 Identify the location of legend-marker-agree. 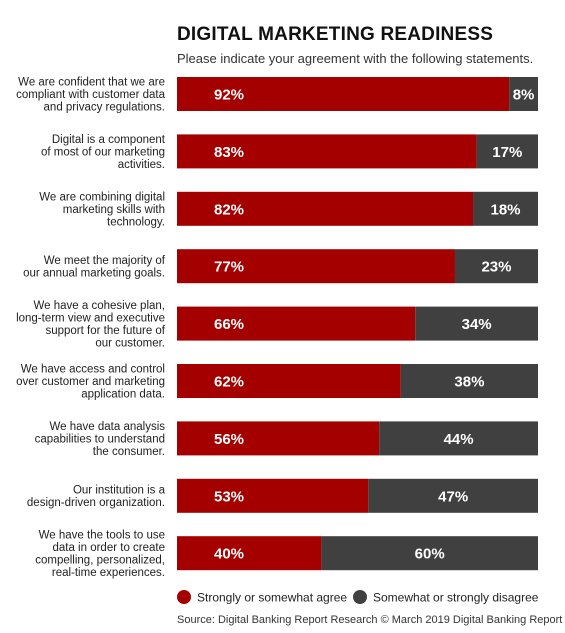
(184, 597).